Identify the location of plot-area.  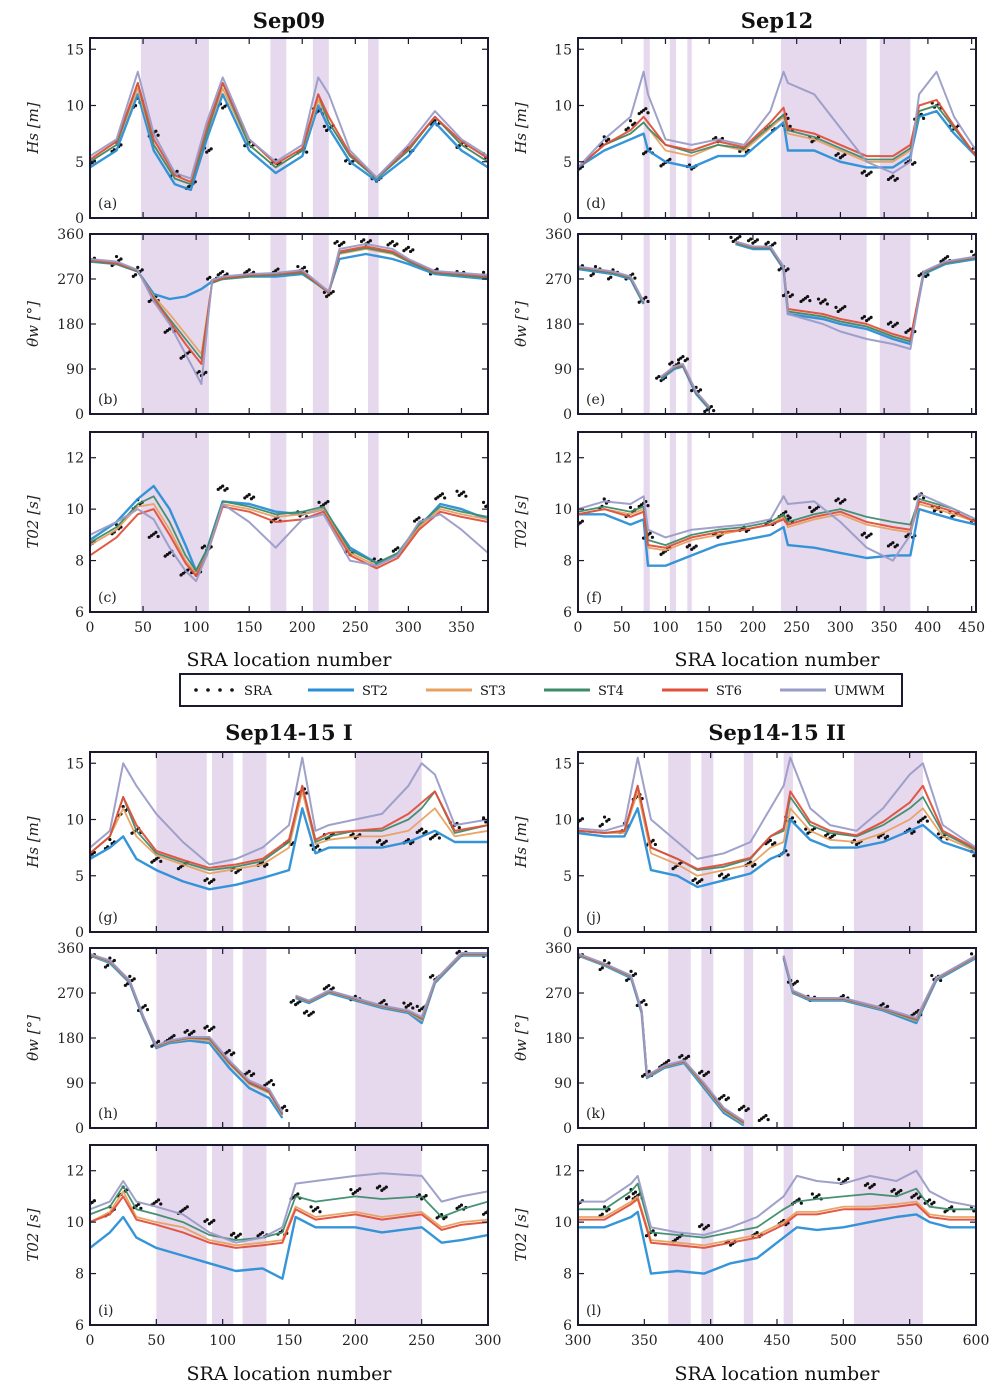
(777, 128).